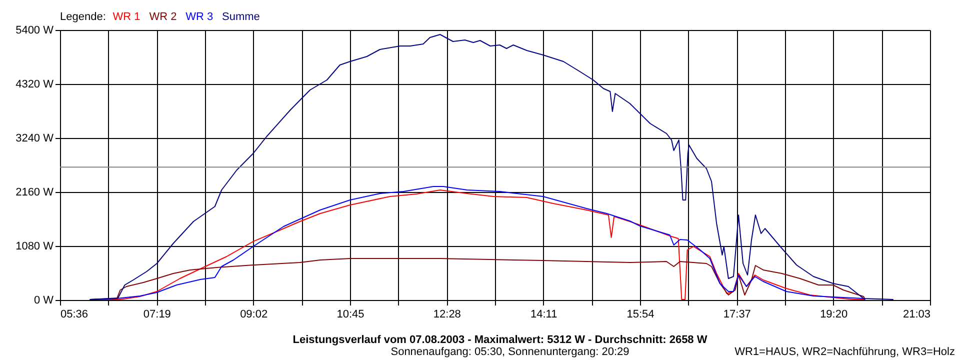 The width and height of the screenshot is (960, 360). What do you see at coordinates (35, 192) in the screenshot?
I see `y-tick-label: 2160 W` at bounding box center [35, 192].